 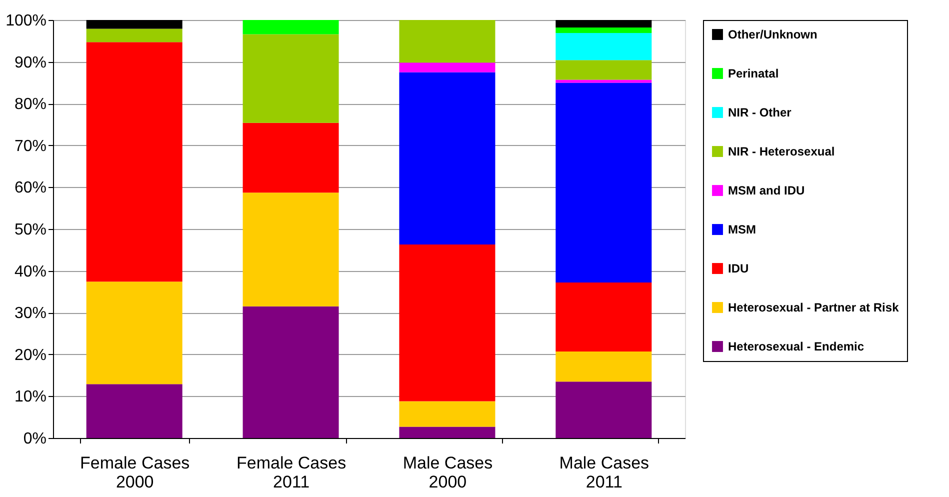 I want to click on x-tick-label: Female Cases 2011, so click(x=291, y=473).